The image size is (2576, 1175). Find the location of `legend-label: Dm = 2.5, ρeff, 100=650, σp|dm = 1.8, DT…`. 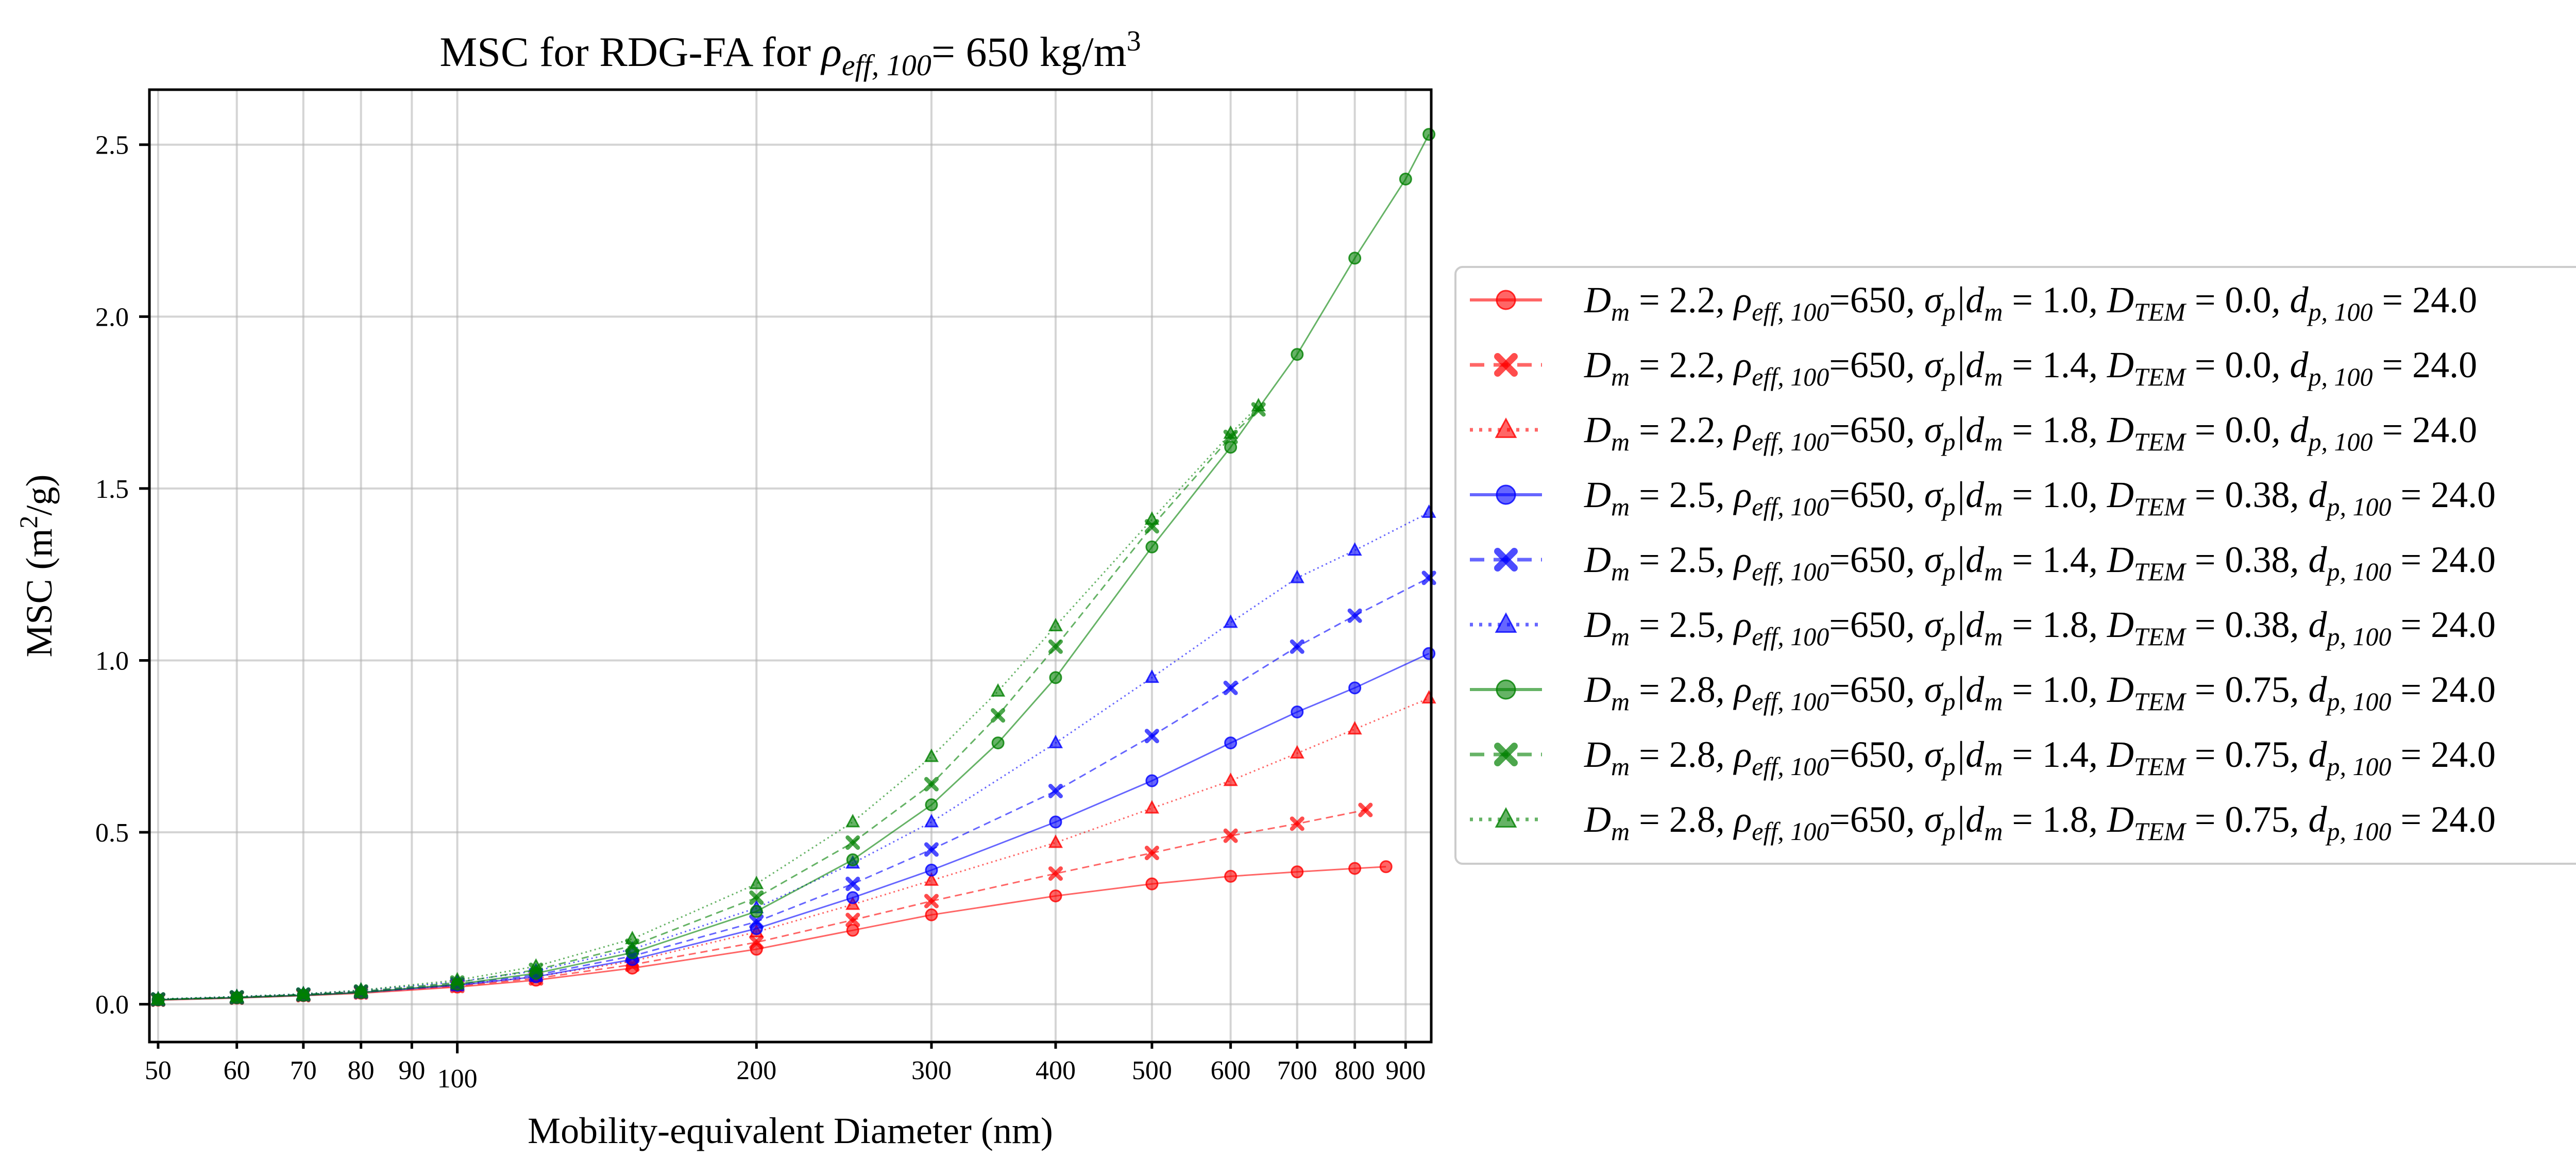

legend-label: Dm = 2.5, ρeff, 100=650, σp|dm = 1.8, DT… is located at coordinates (2040, 627).